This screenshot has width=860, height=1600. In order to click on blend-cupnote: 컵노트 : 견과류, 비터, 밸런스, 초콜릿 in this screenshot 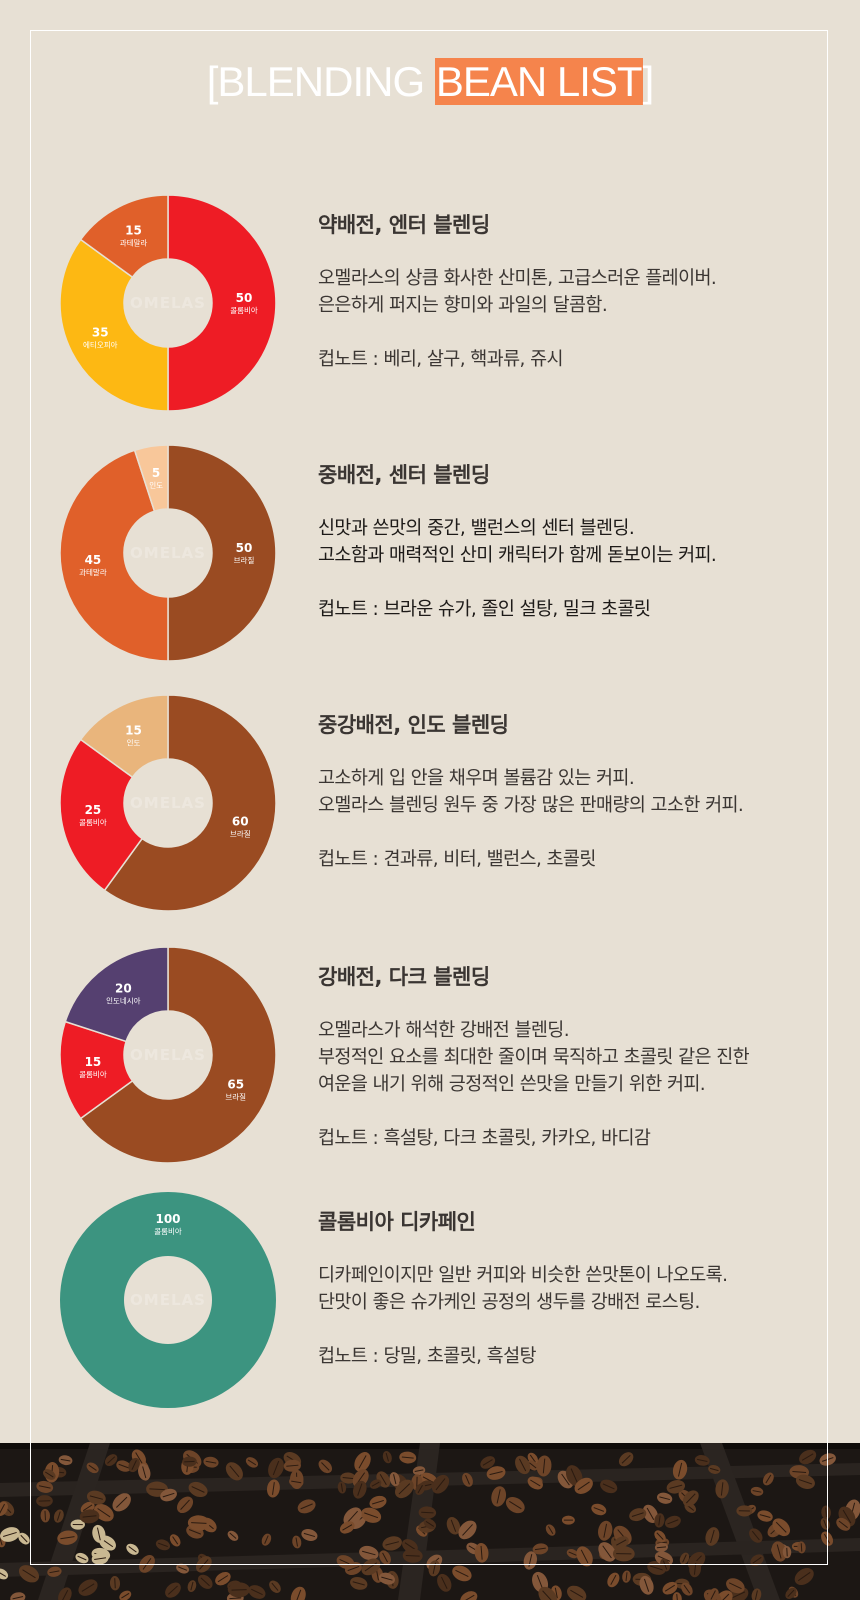, I will do `click(457, 859)`.